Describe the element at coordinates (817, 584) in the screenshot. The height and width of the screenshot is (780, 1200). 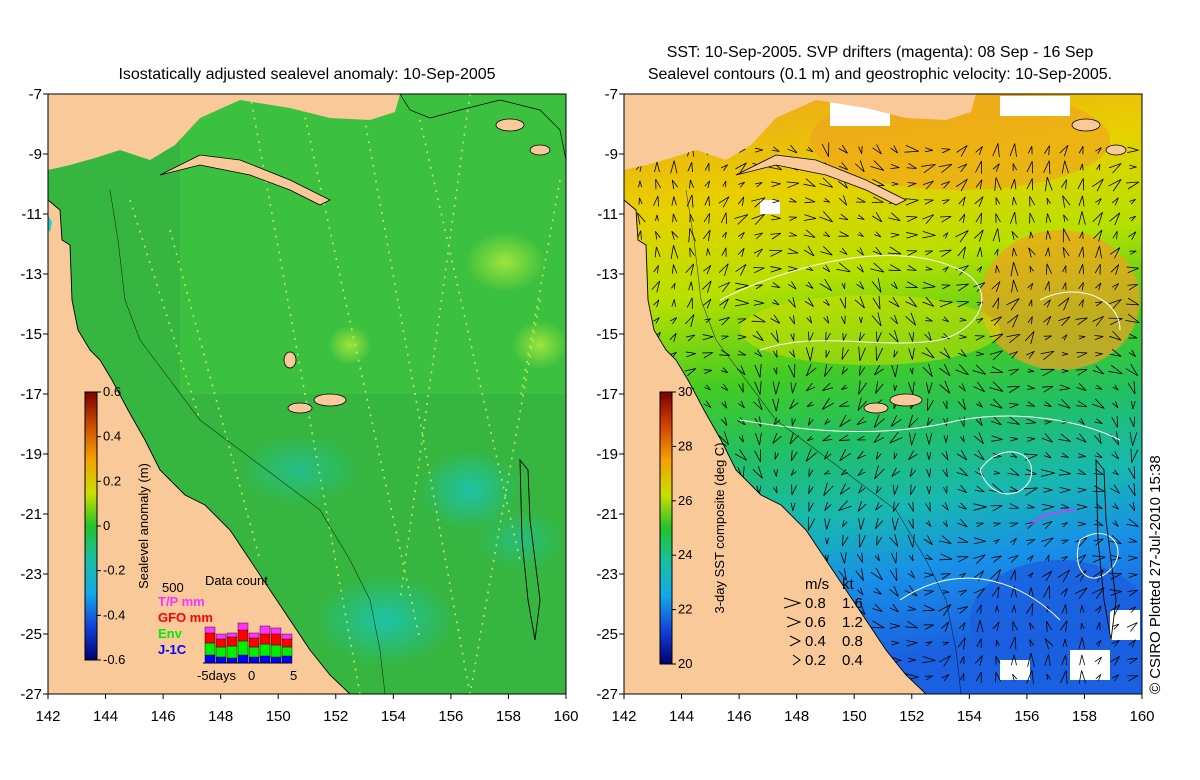
I see `speed-legend-ms-header: m/s` at that location.